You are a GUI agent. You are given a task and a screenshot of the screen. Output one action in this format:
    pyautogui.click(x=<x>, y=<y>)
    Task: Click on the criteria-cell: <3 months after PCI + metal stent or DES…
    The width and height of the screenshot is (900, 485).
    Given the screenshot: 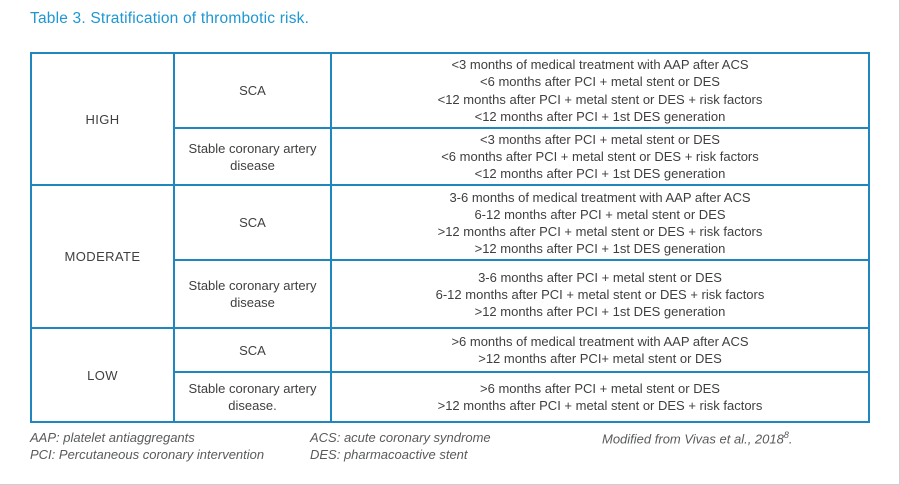 What is the action you would take?
    pyautogui.click(x=600, y=156)
    